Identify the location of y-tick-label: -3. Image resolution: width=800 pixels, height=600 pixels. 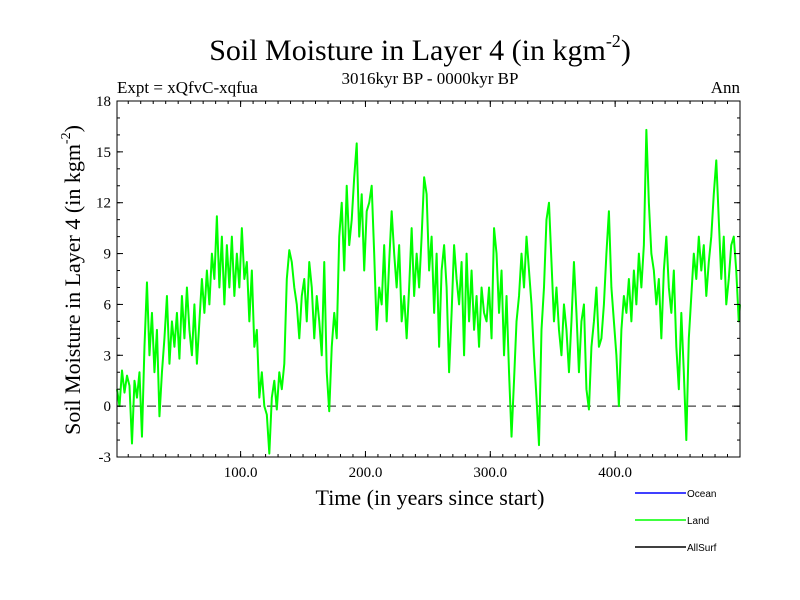
(105, 458).